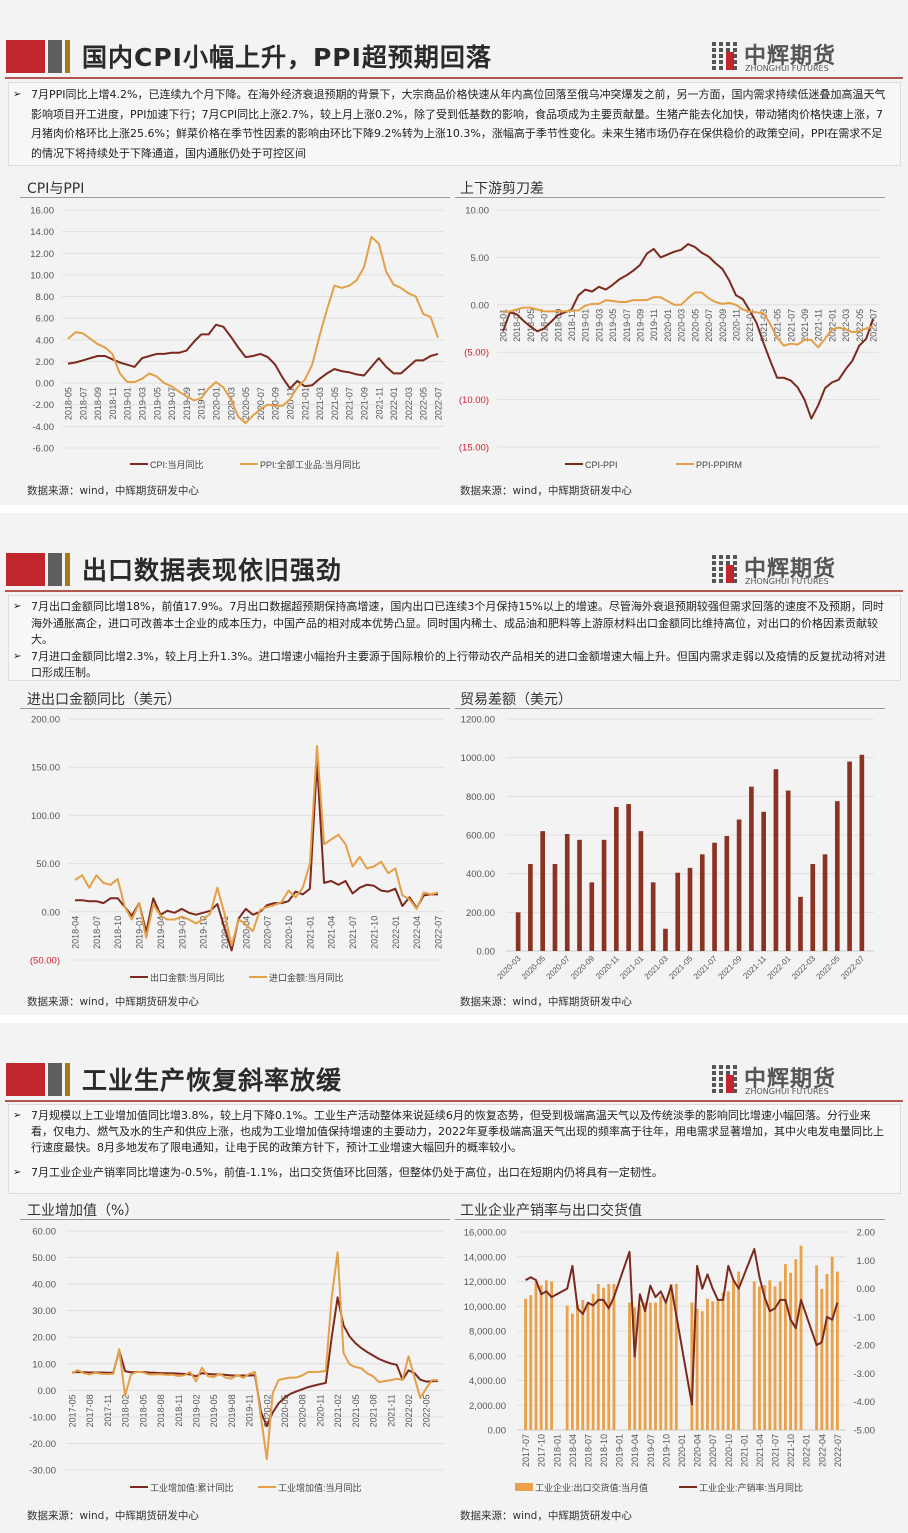 The height and width of the screenshot is (1533, 908). Describe the element at coordinates (212, 570) in the screenshot. I see `section-title: 出口数据表现依旧强劲` at that location.